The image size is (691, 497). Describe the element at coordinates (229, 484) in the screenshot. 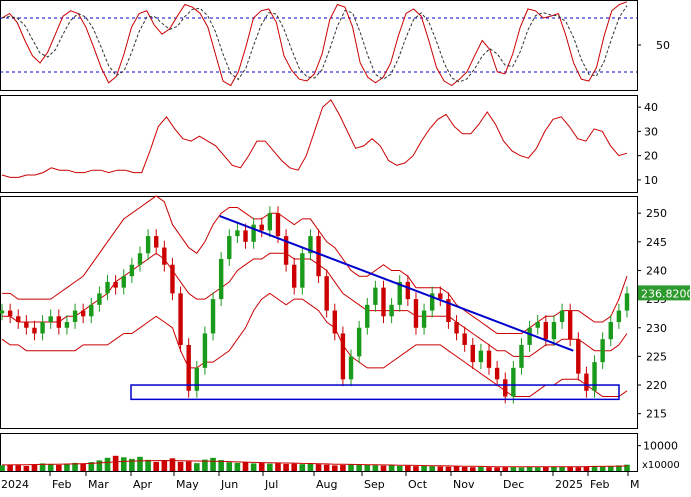

I see `time-tick-label: Jun` at that location.